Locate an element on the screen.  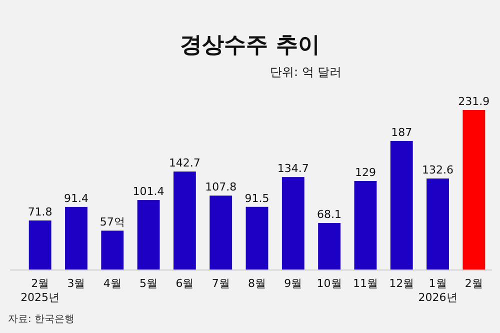
x-tick-label: 12월 is located at coordinates (401, 283).